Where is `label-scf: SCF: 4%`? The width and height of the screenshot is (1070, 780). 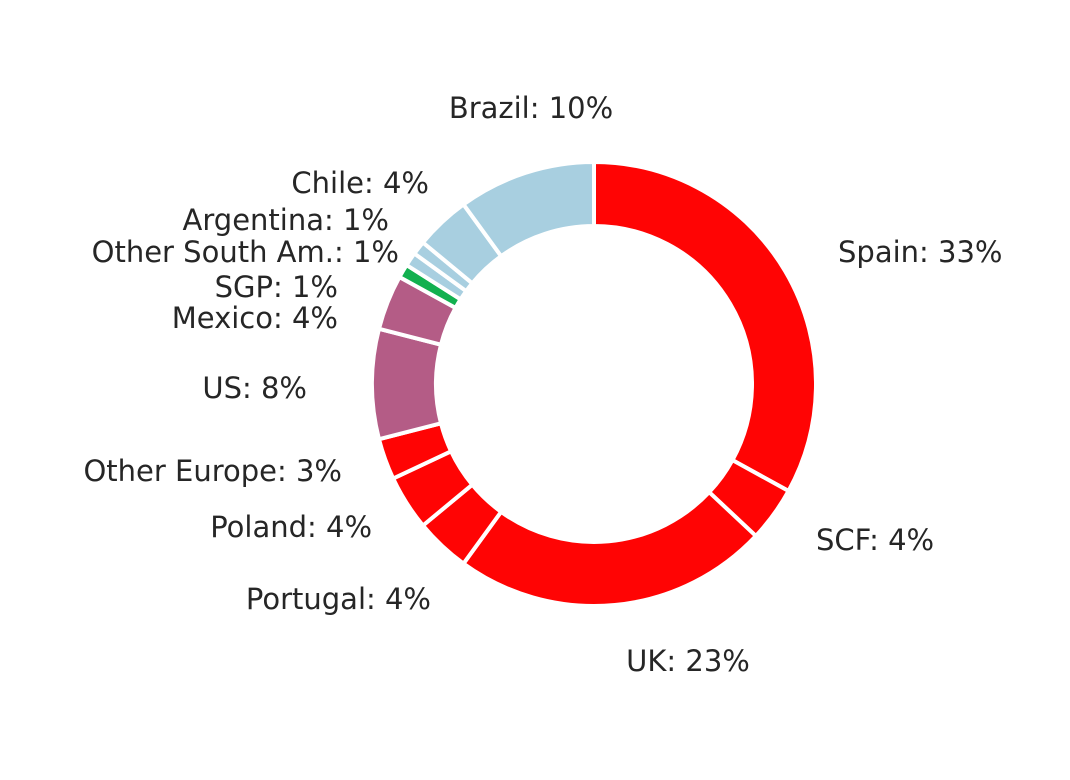
label-scf: SCF: 4% is located at coordinates (875, 540).